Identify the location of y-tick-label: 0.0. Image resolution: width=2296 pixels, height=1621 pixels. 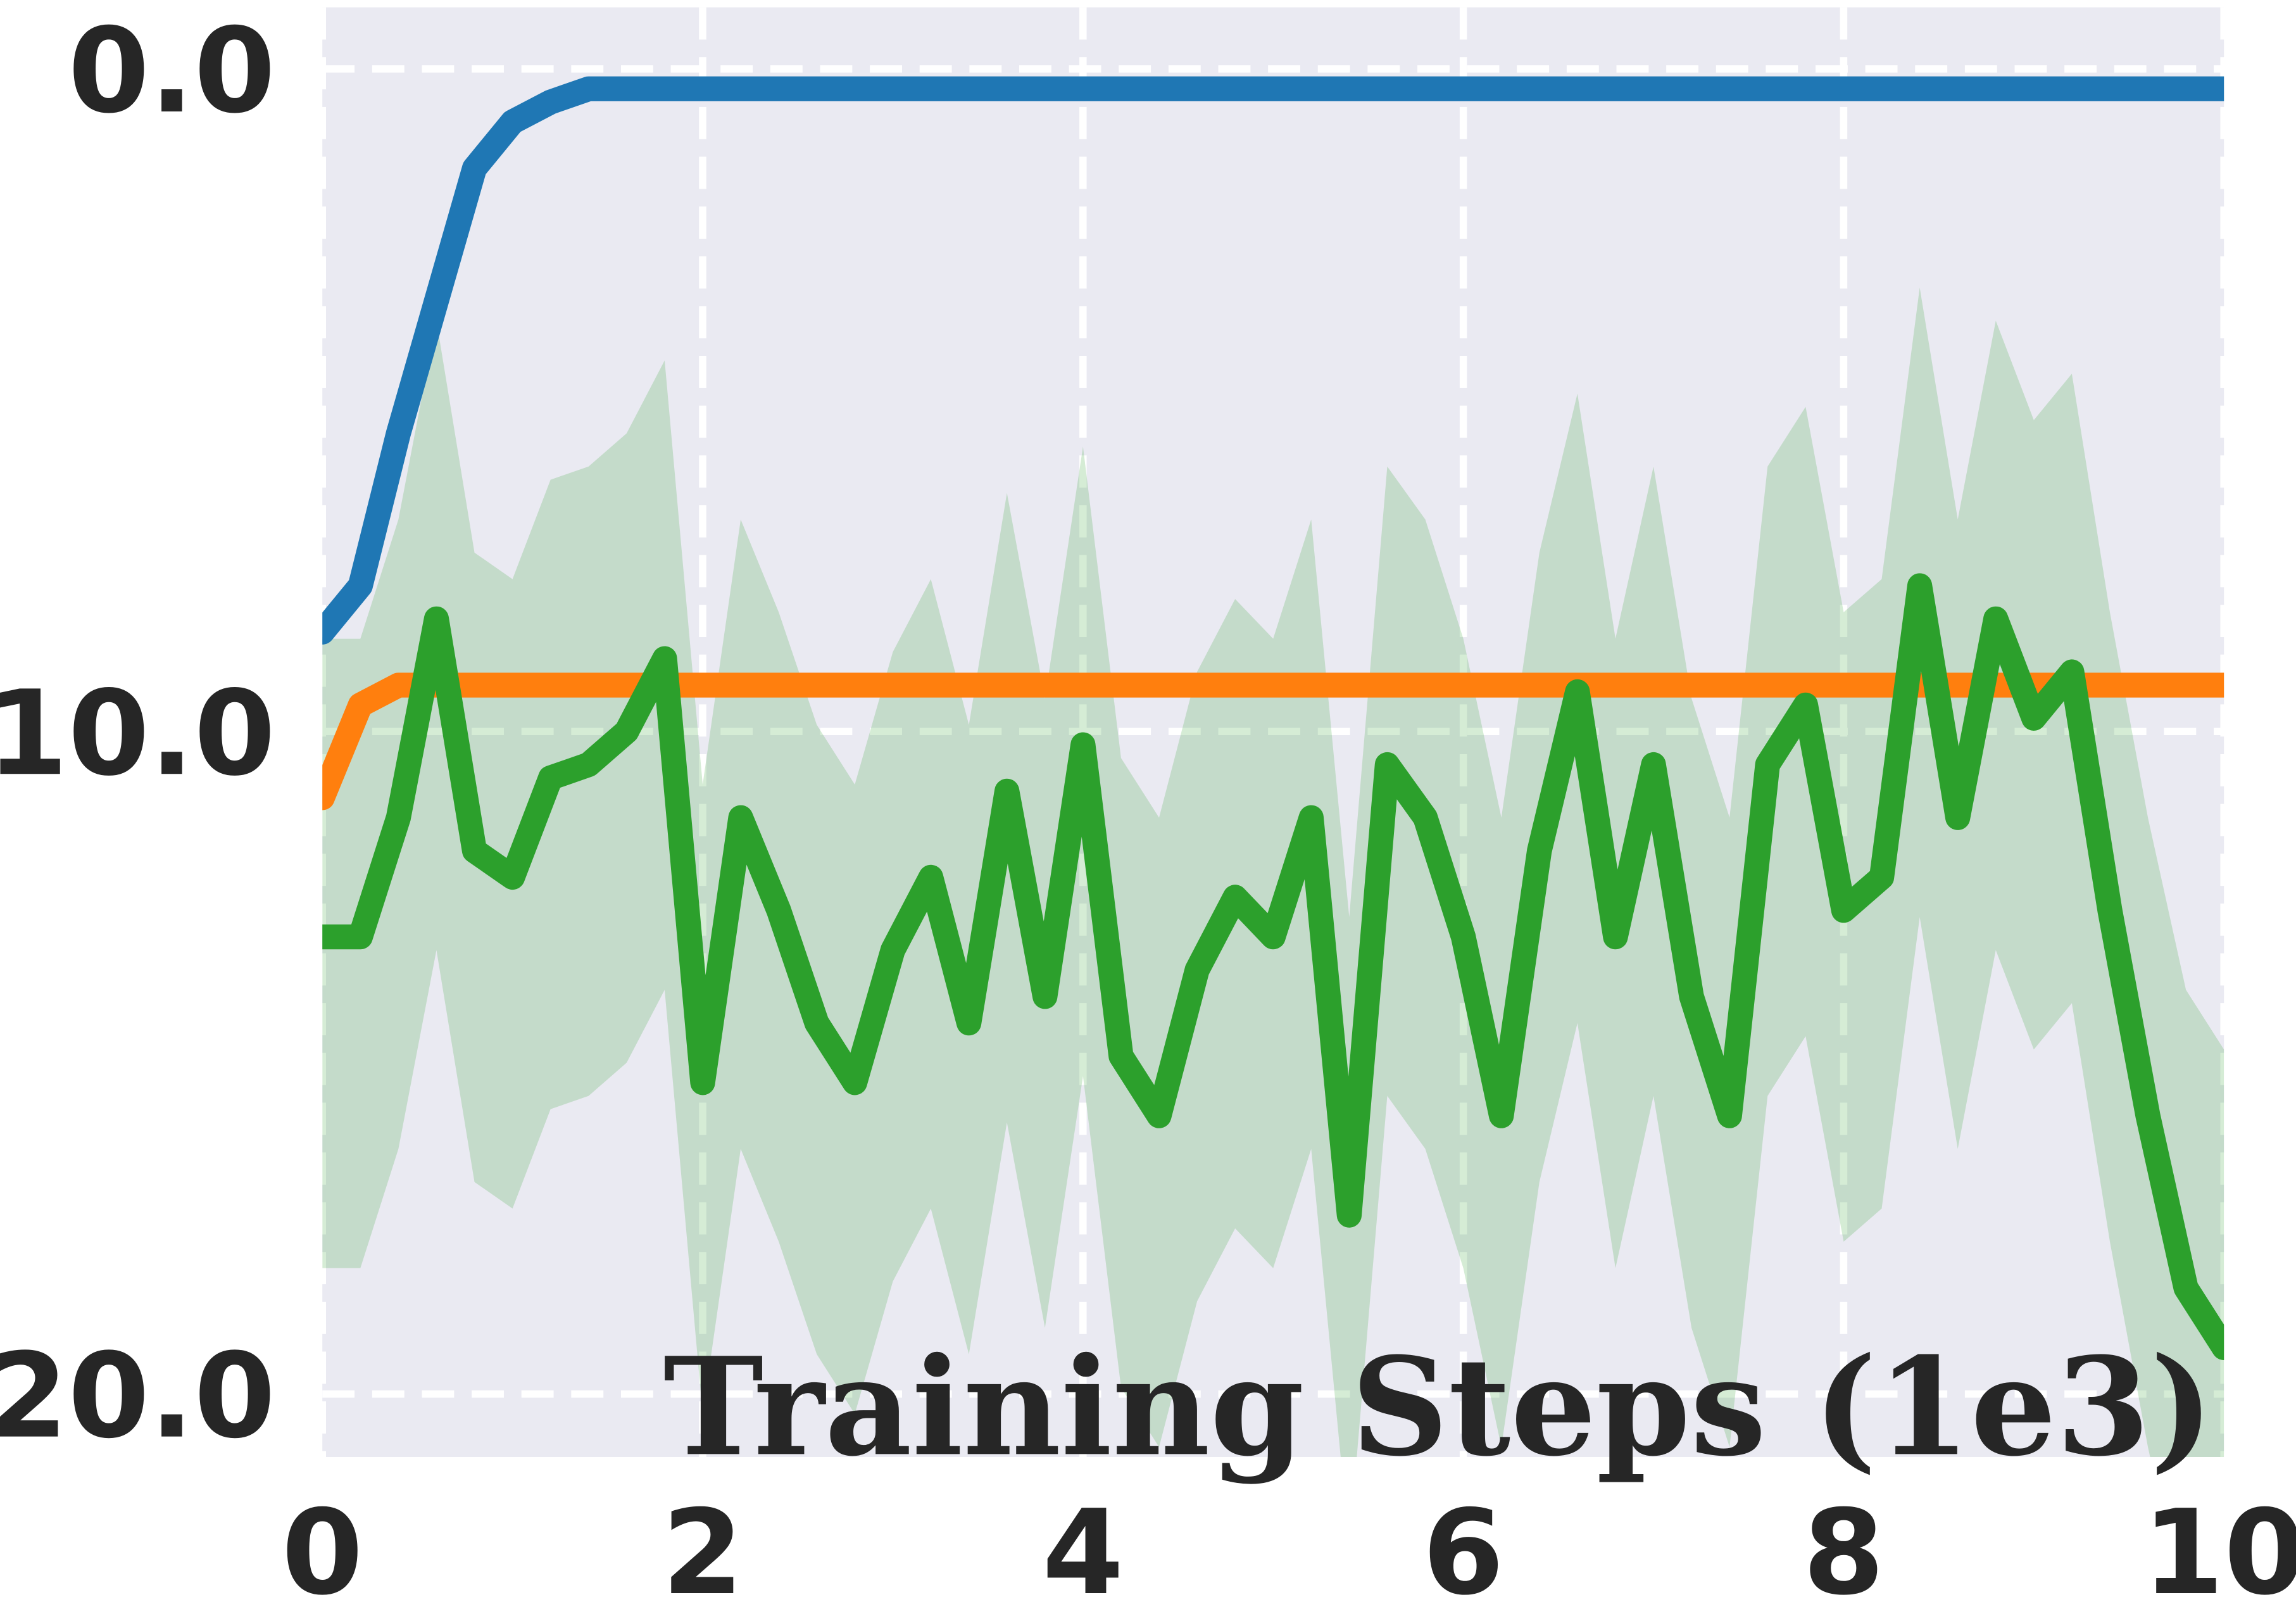
(171, 71).